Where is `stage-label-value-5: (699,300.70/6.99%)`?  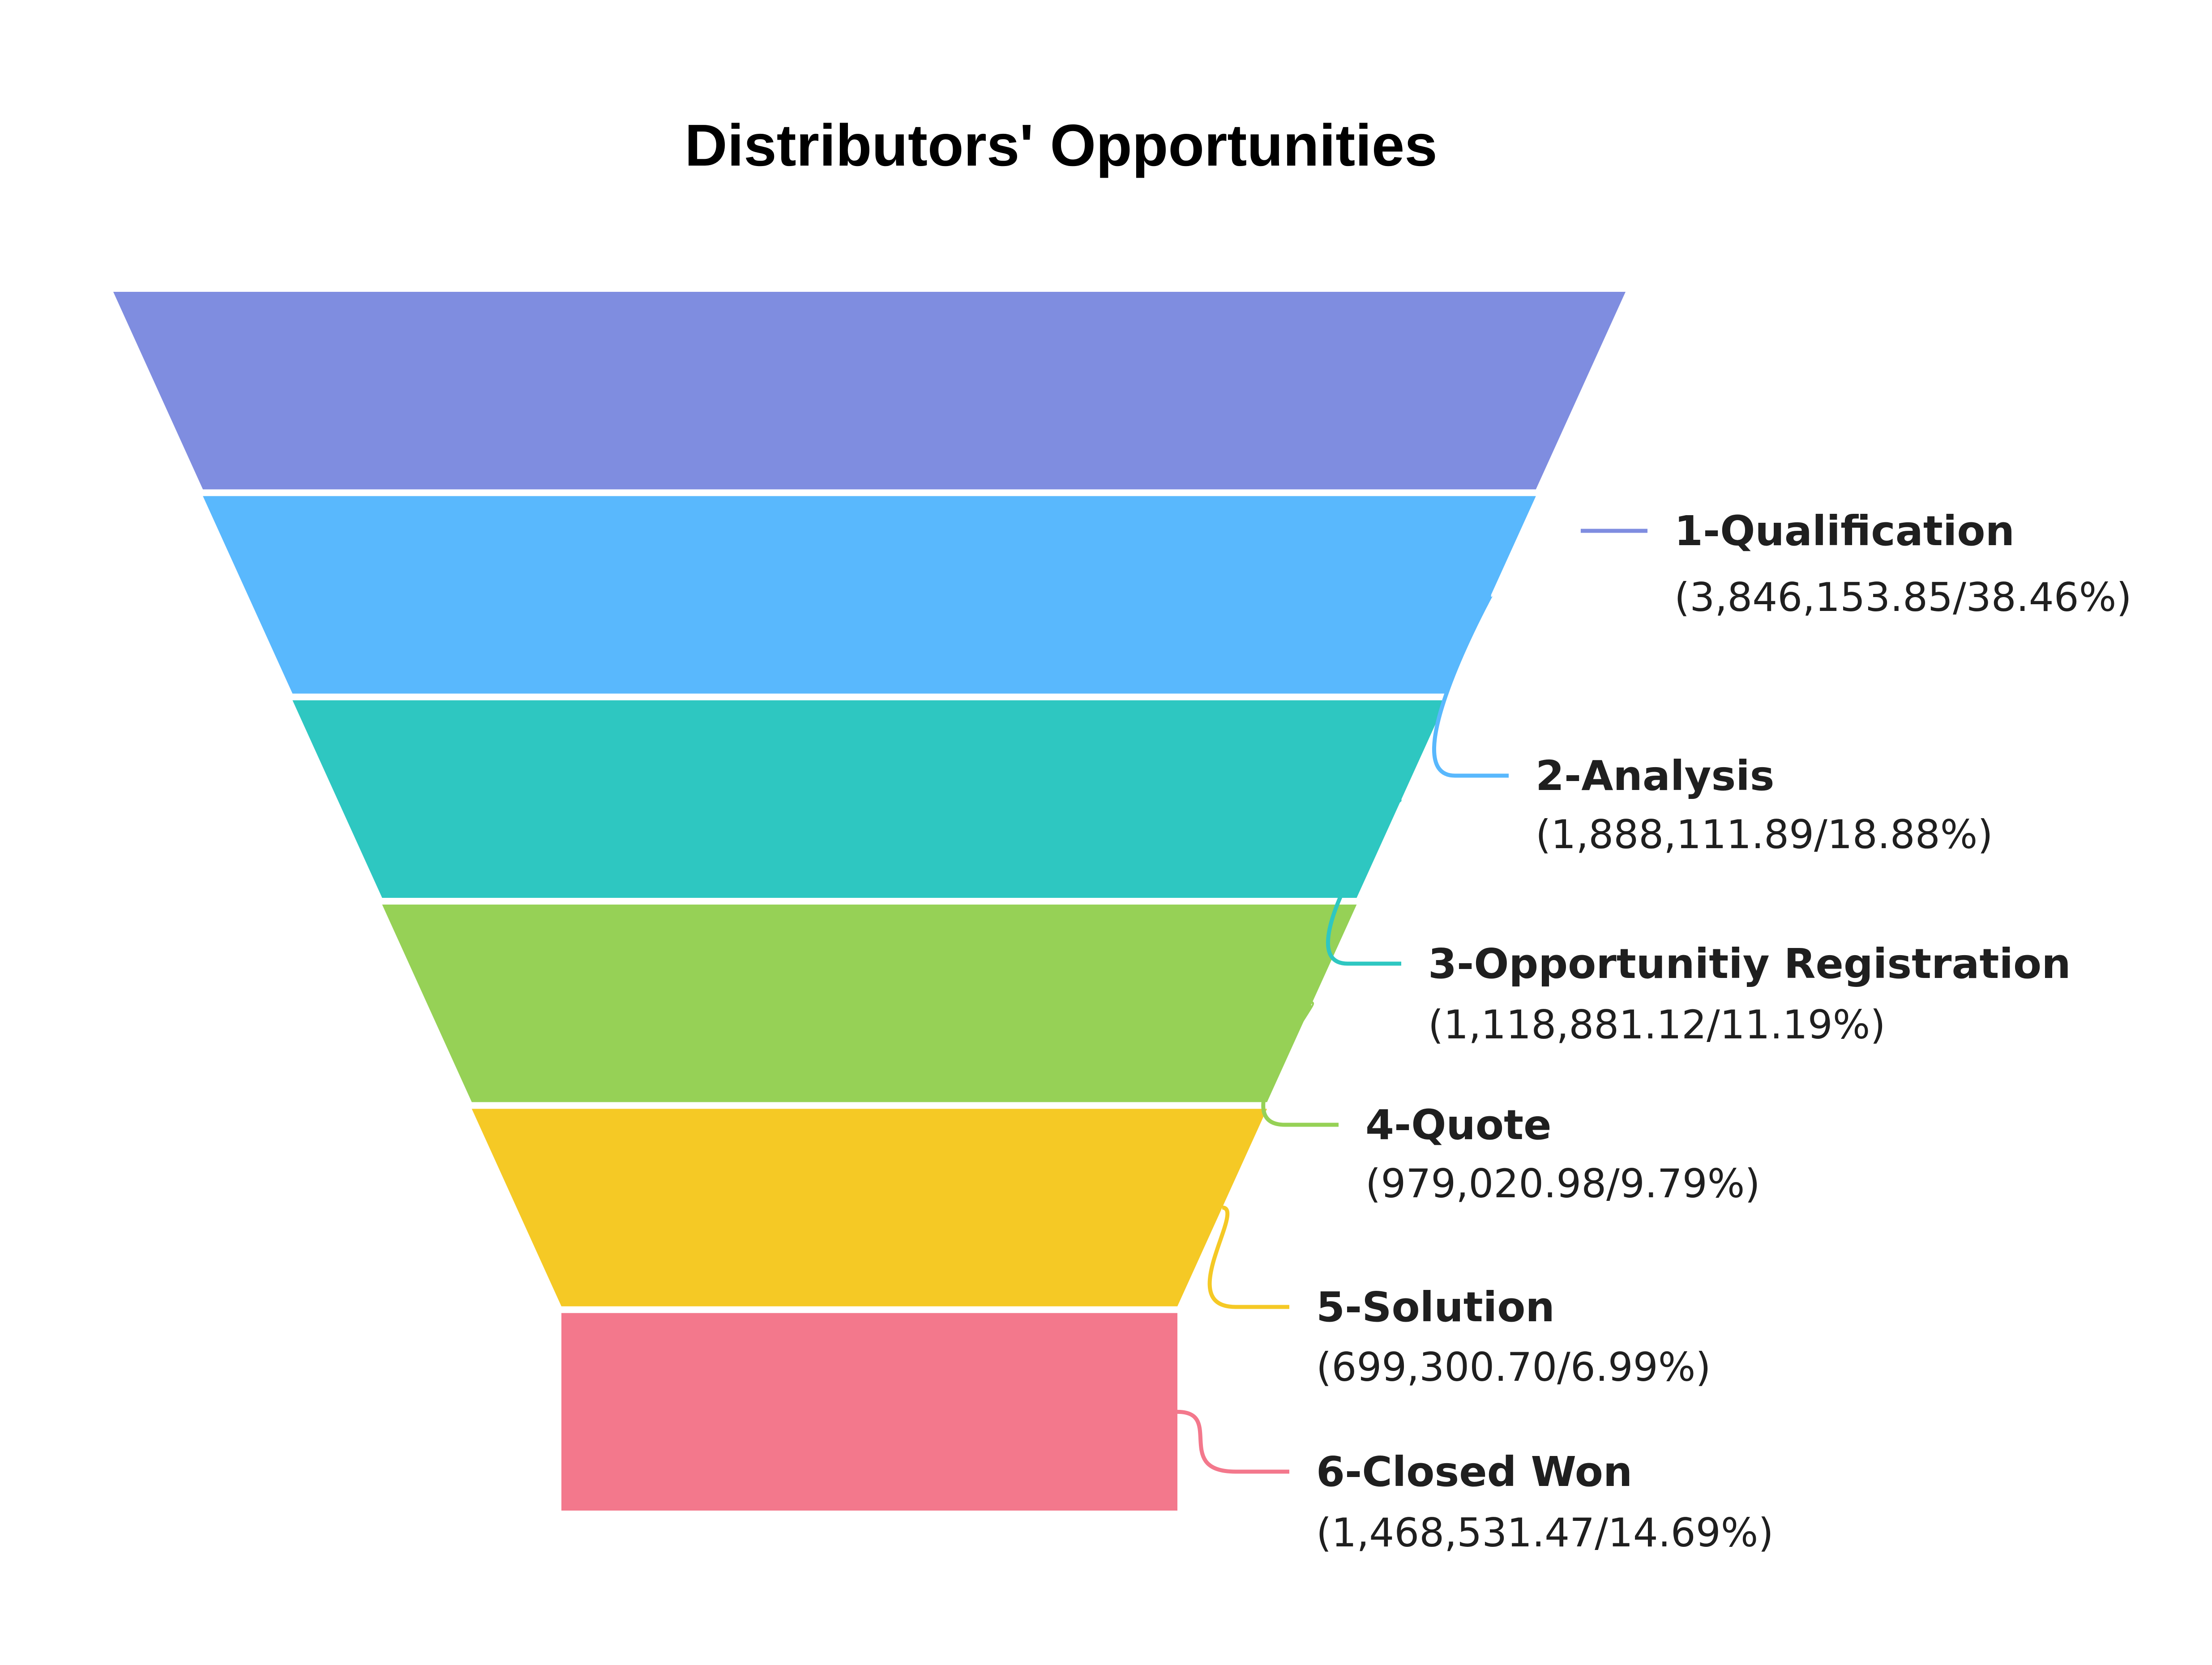 stage-label-value-5: (699,300.70/6.99%) is located at coordinates (1513, 1367).